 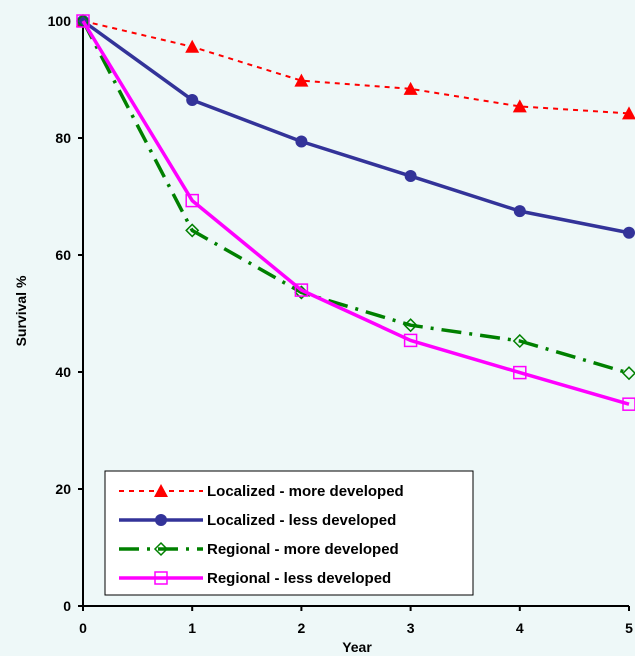 What do you see at coordinates (629, 628) in the screenshot?
I see `x-tick-label: 5` at bounding box center [629, 628].